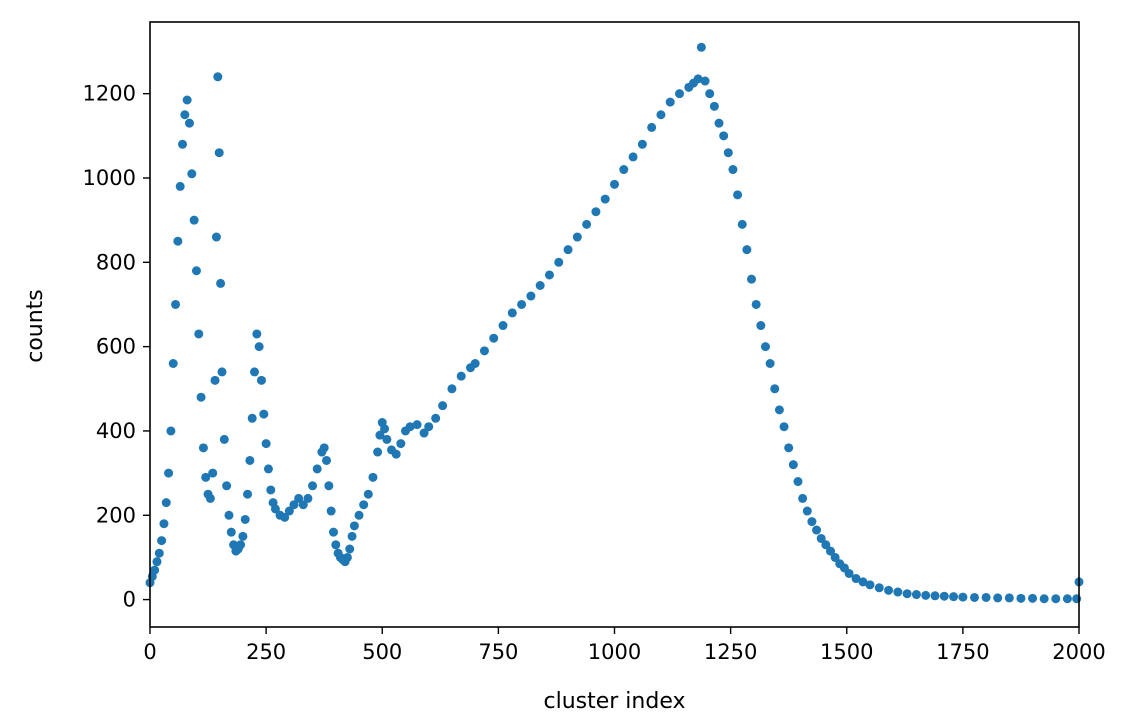 This screenshot has width=1127, height=727. Describe the element at coordinates (266, 652) in the screenshot. I see `x-tick-label: 250` at that location.